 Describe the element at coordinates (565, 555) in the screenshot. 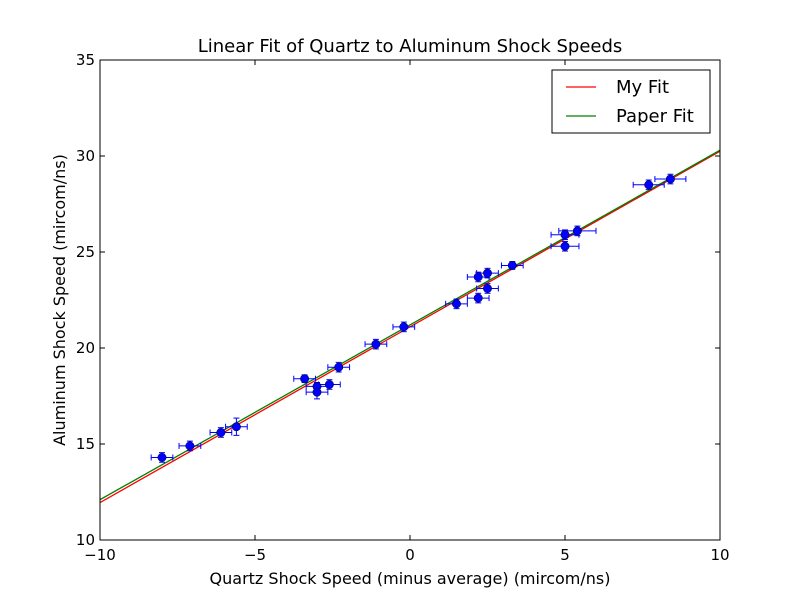

I see `x-tick-label: 5` at that location.